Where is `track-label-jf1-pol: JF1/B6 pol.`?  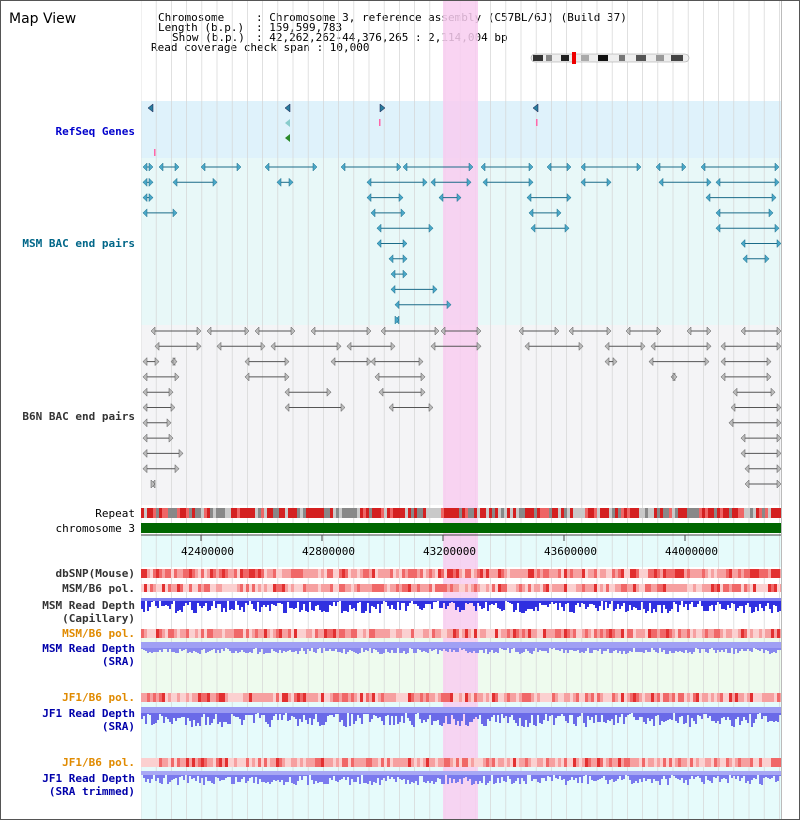 track-label-jf1-pol: JF1/B6 pol. is located at coordinates (98, 697).